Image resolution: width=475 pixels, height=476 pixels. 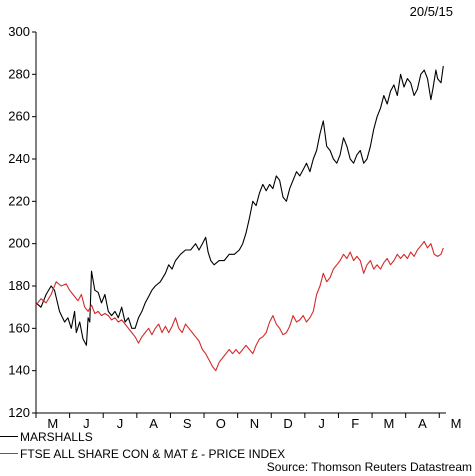 I want to click on legend-item-ftse: FTSE ALL SHARE CON & MAT £ - PRICE INDEX, so click(x=142, y=453).